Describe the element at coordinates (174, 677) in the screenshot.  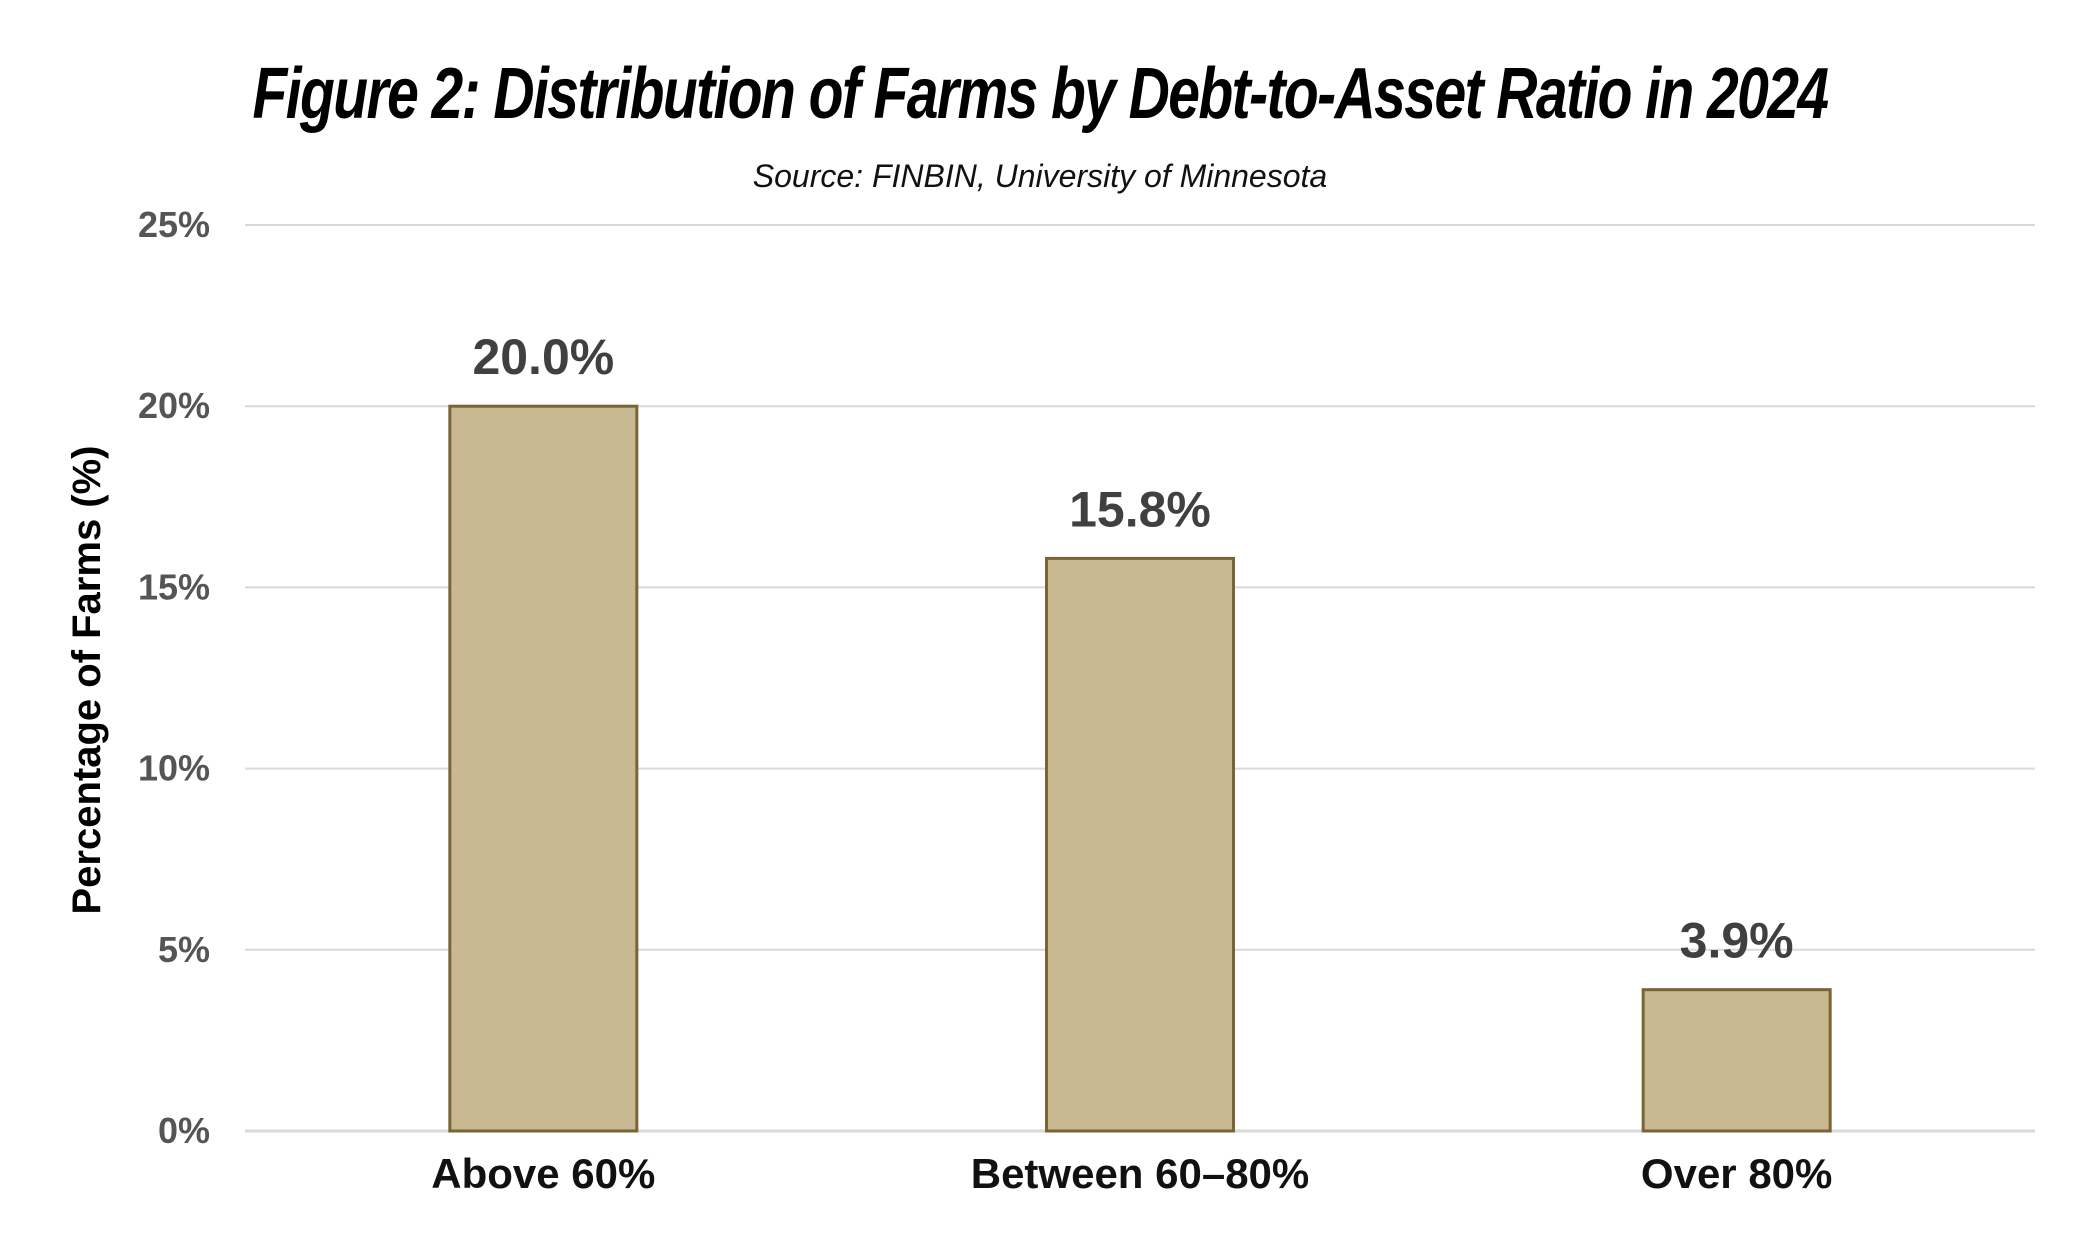
I see `y-axis-ticks: 0% 5% 10% 15% 20% 25%` at that location.